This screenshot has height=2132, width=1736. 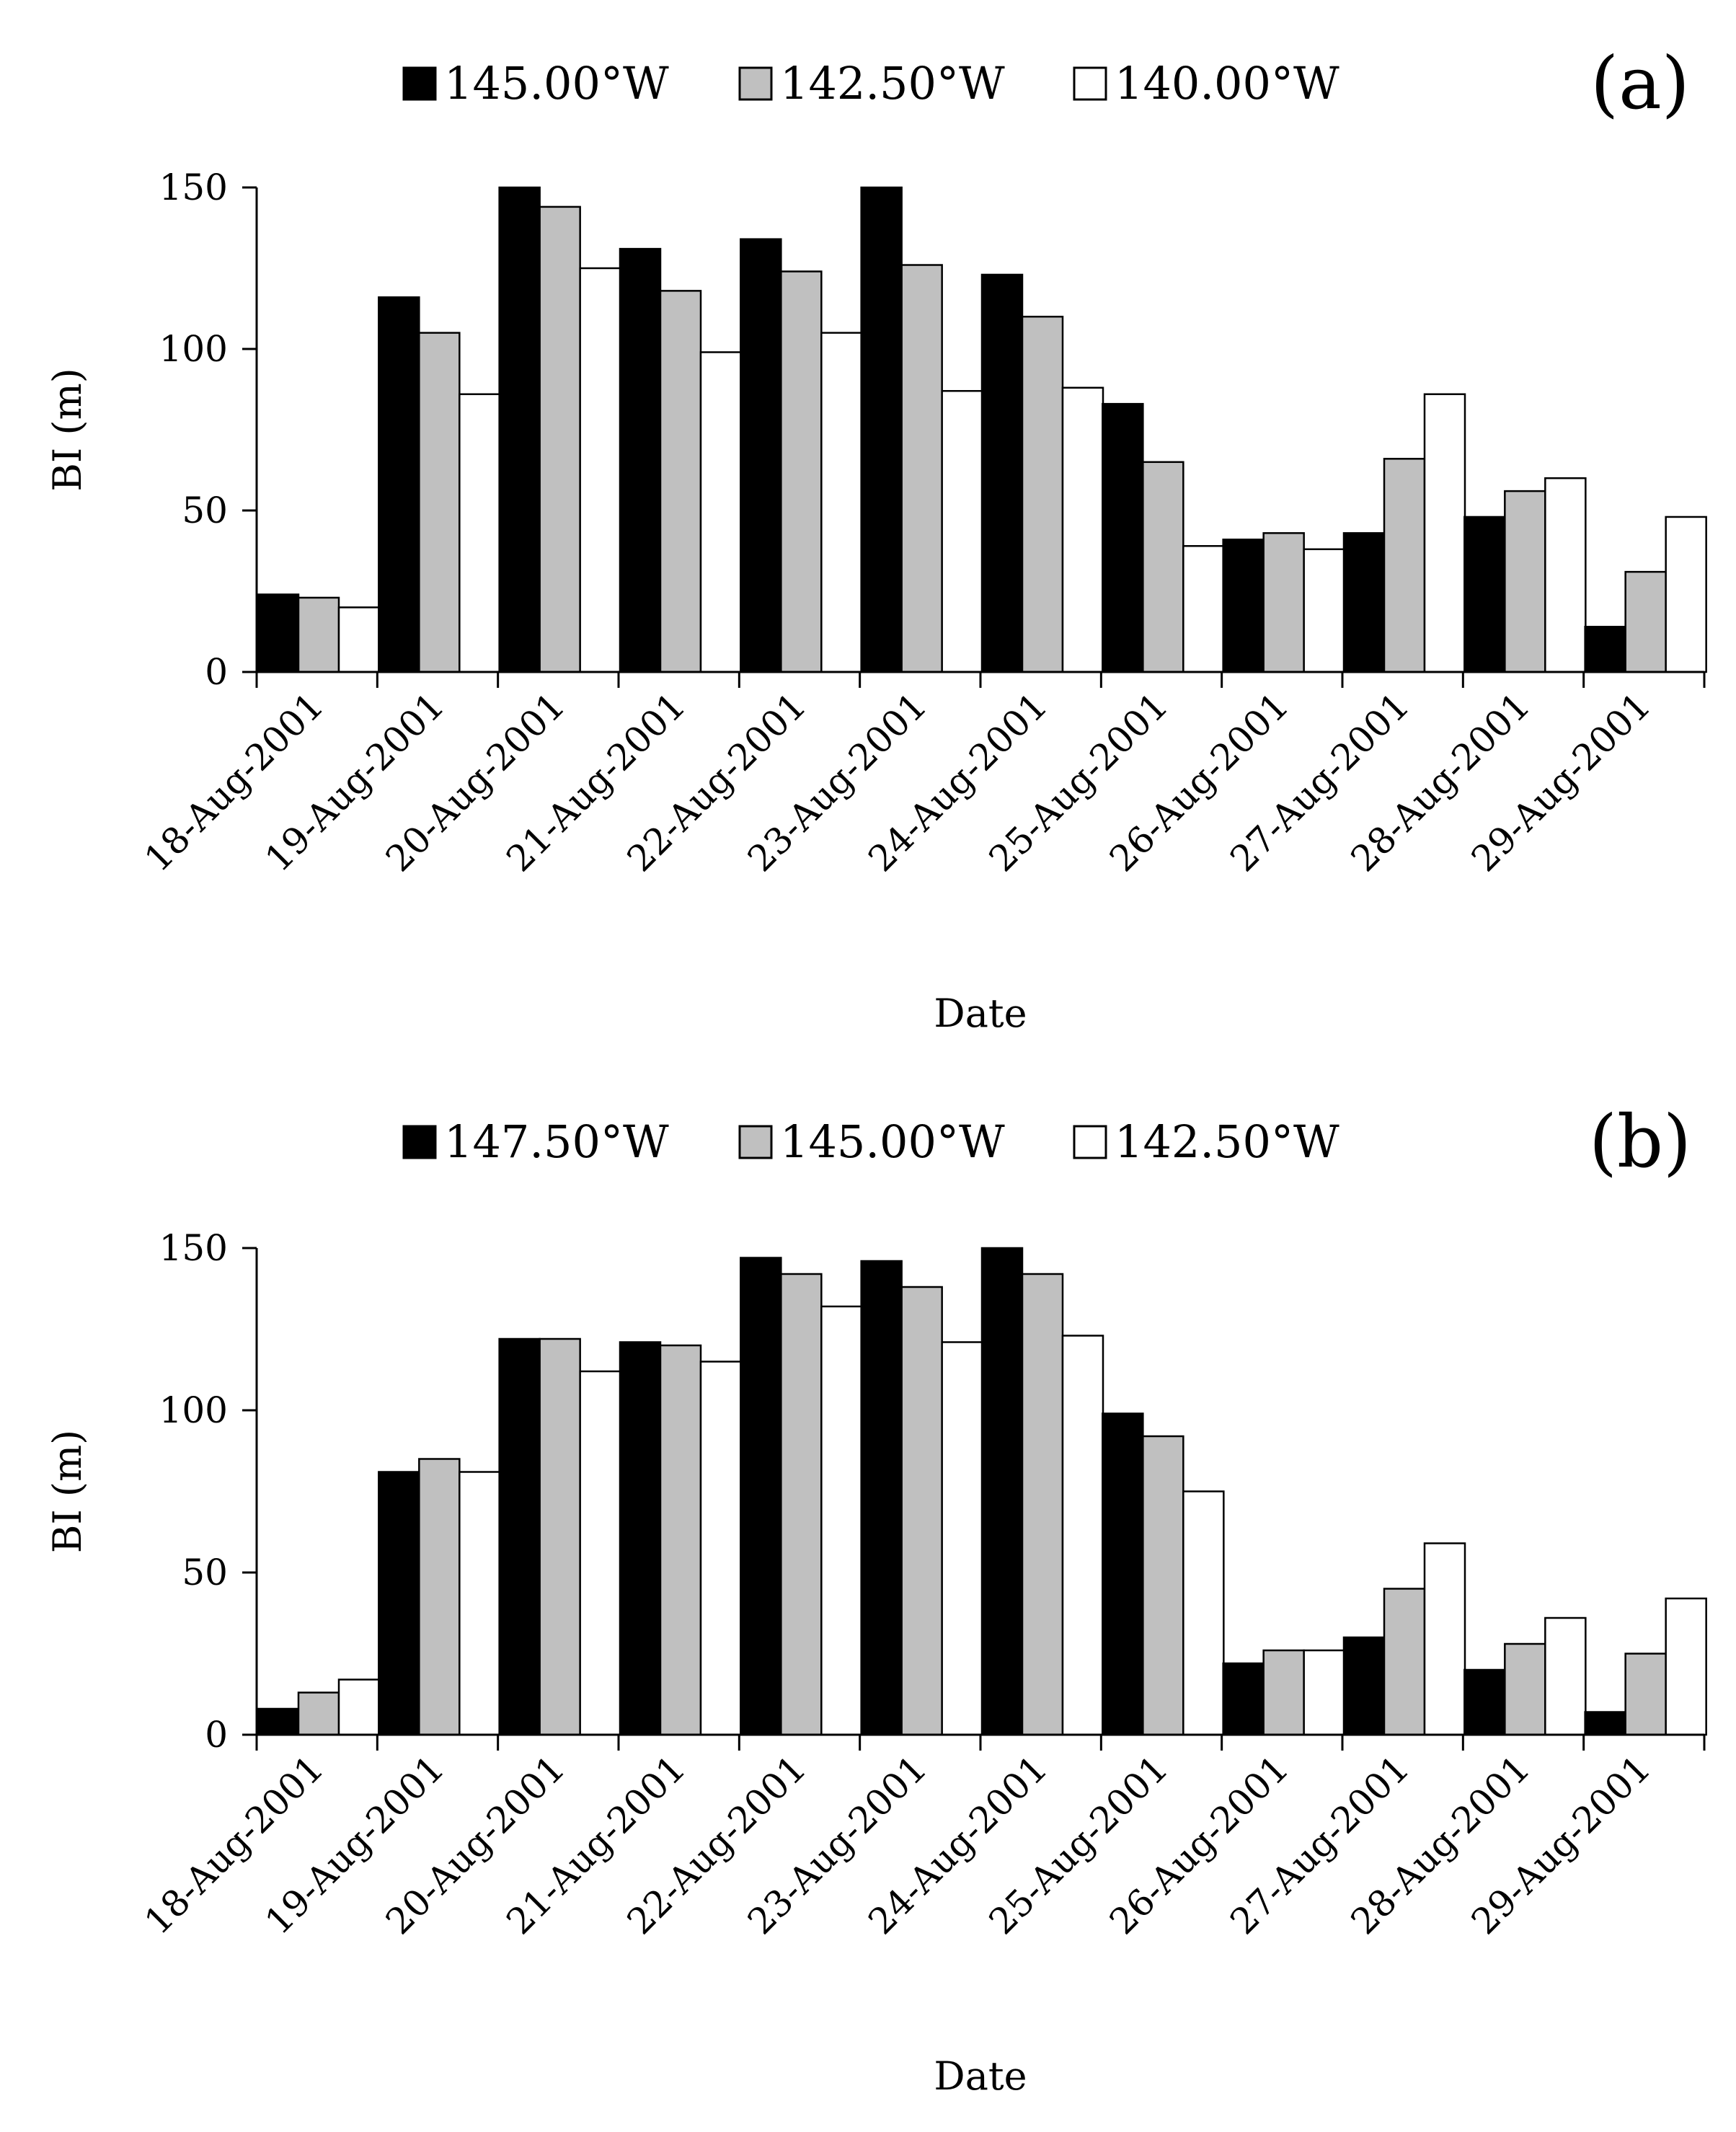 What do you see at coordinates (1227, 1142) in the screenshot?
I see `legend-label-3: 142.50°W` at bounding box center [1227, 1142].